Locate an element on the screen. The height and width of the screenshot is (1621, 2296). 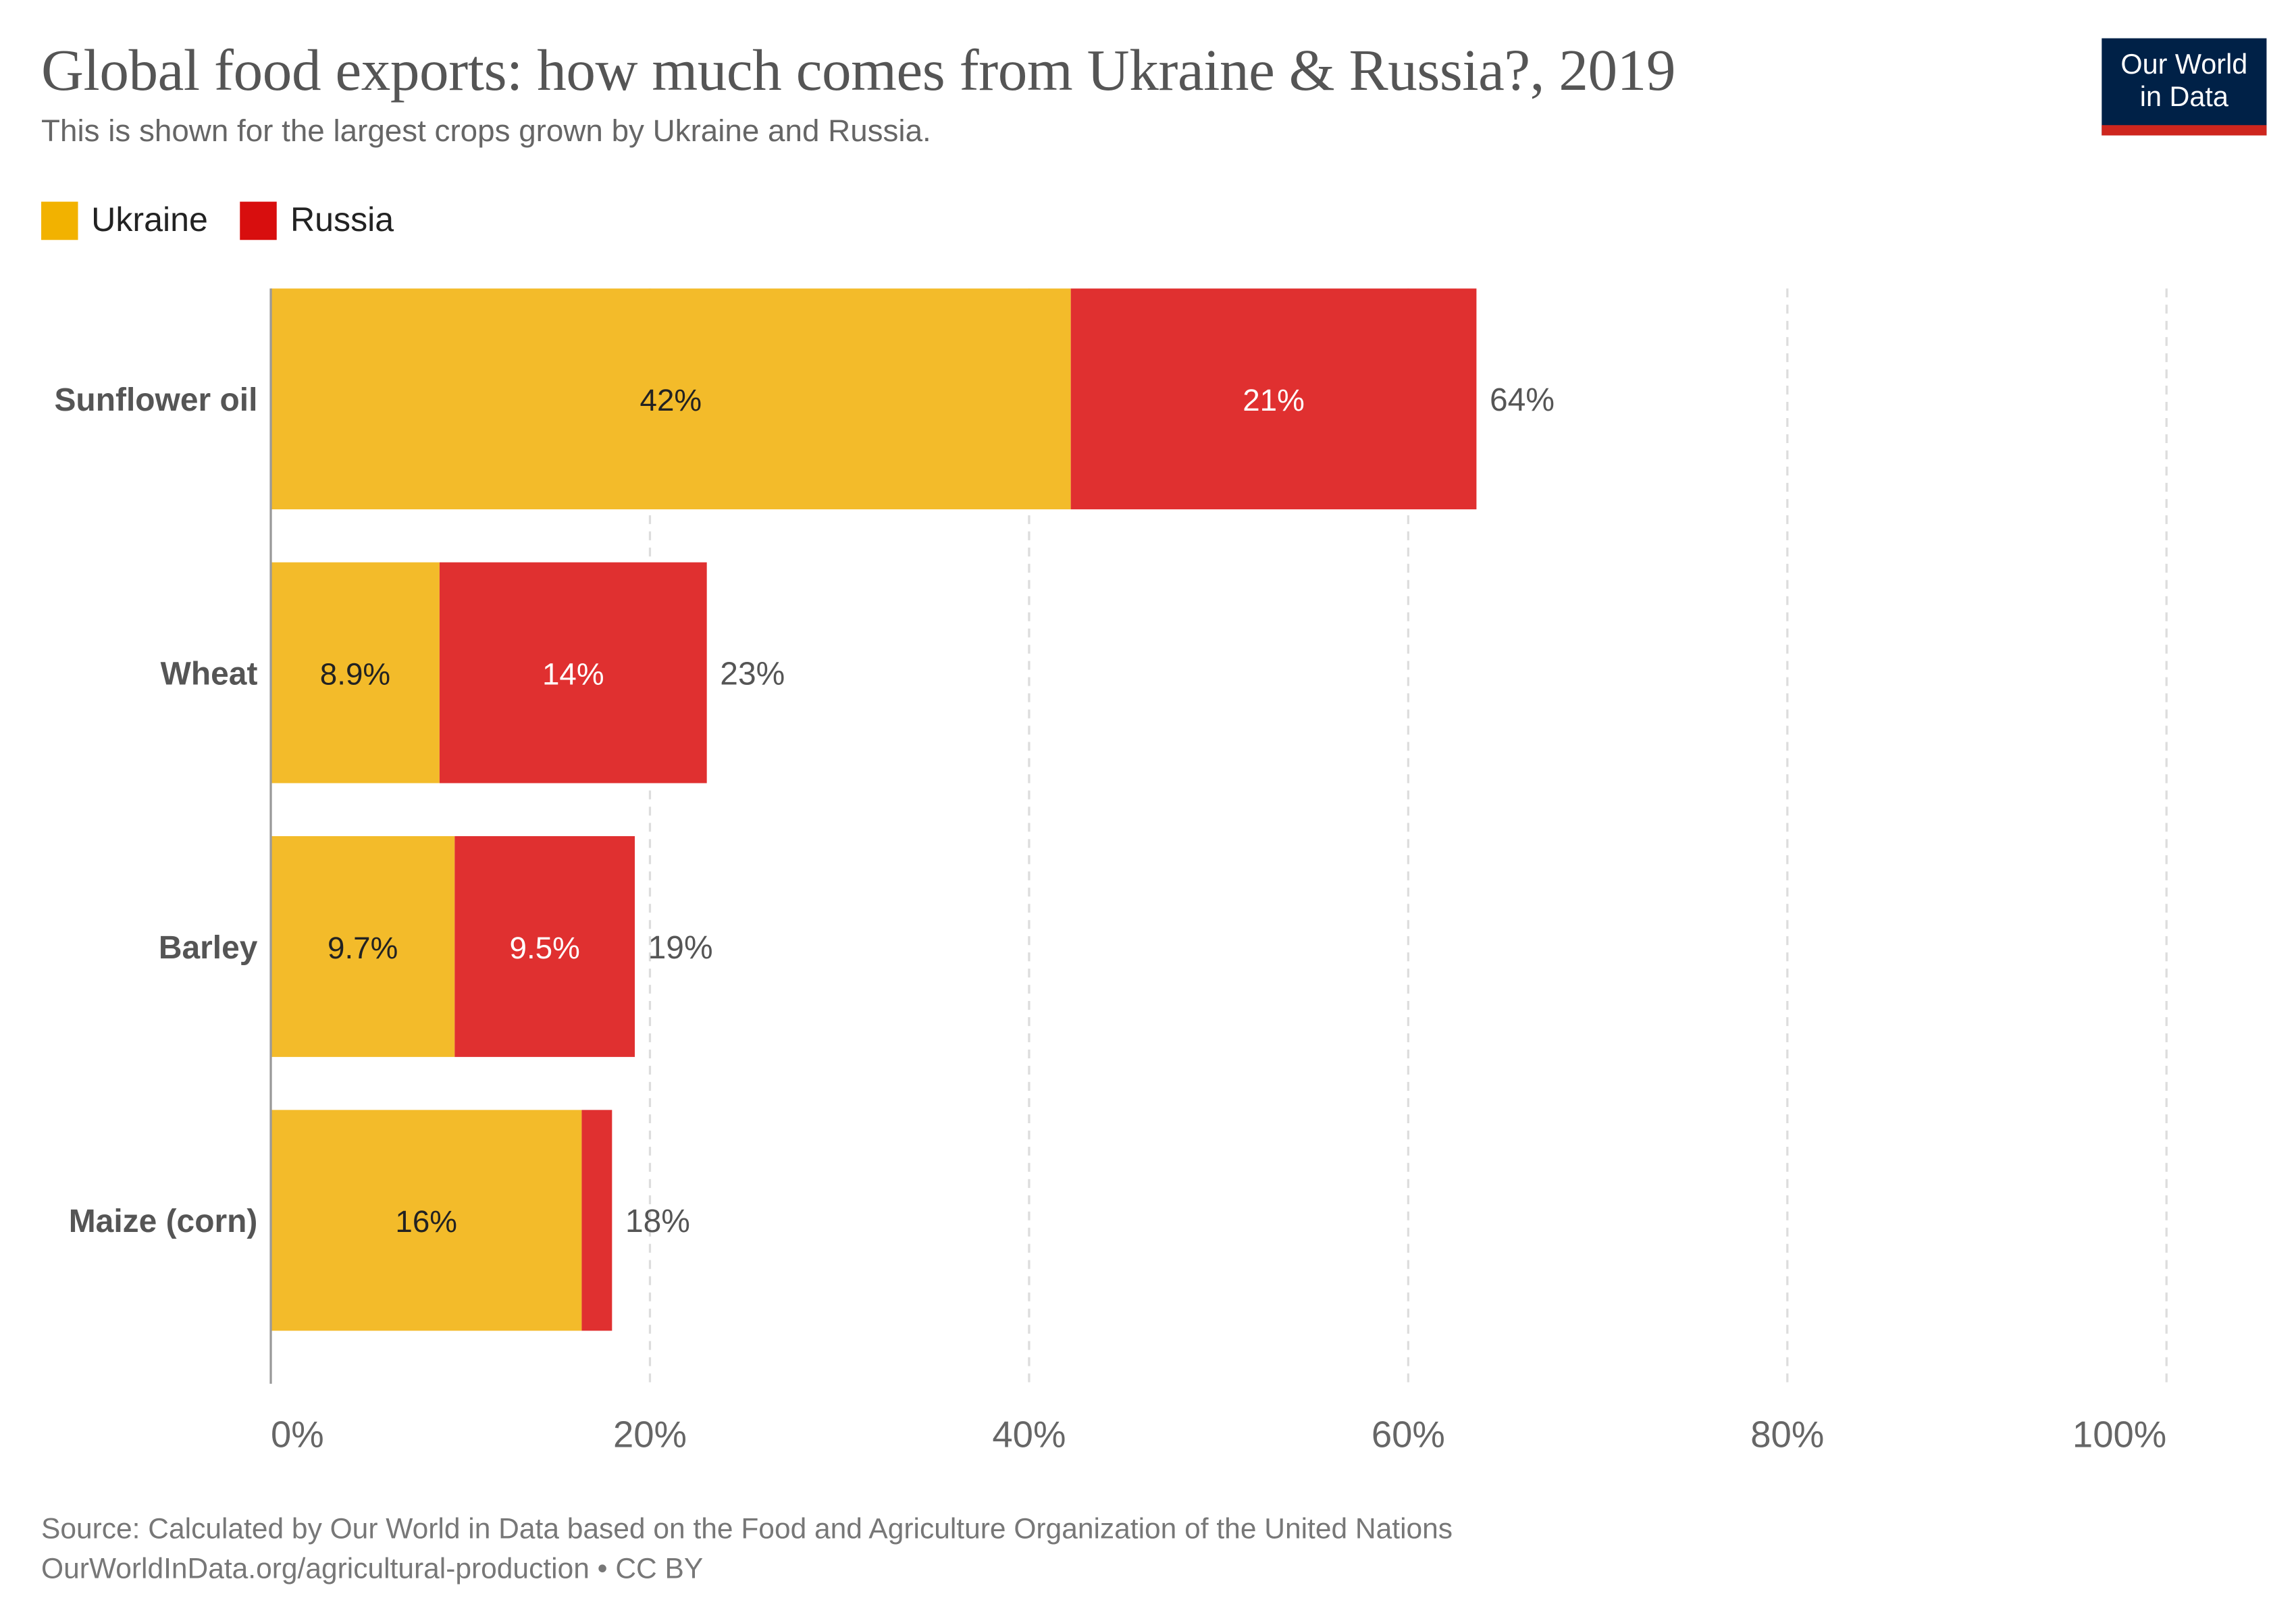
x-tick-label: 60% is located at coordinates (1409, 1434).